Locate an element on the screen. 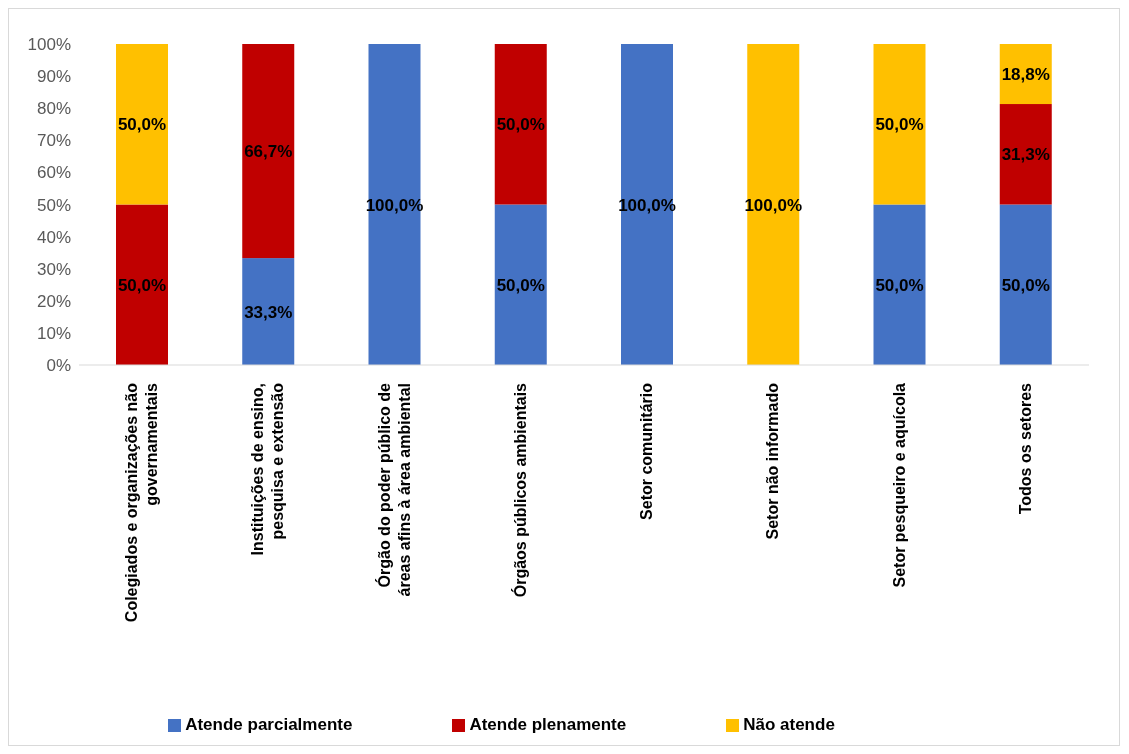  y-tick-label: 60% is located at coordinates (53, 173).